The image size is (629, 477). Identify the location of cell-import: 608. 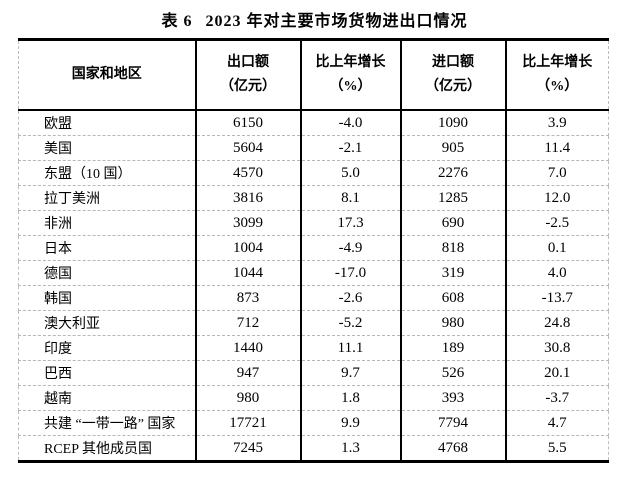
(453, 298).